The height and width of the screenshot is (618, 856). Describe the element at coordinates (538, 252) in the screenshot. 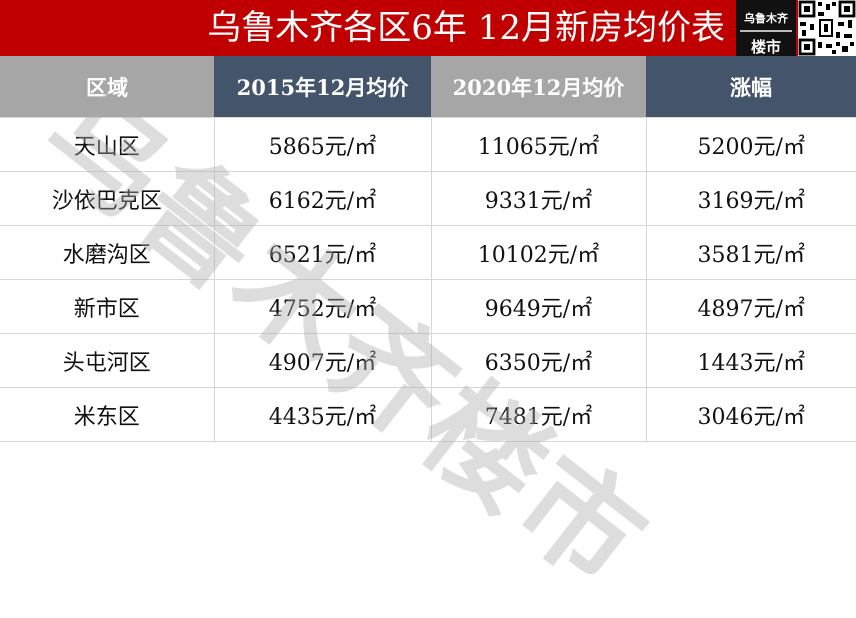

I see `price-2020-cell: 10102元/㎡` at that location.